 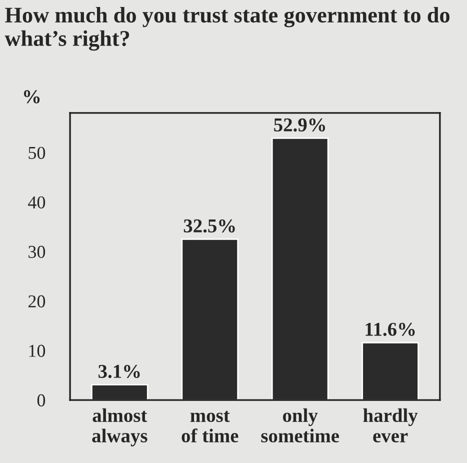 I want to click on y-tick-label: 40, so click(x=37, y=202).